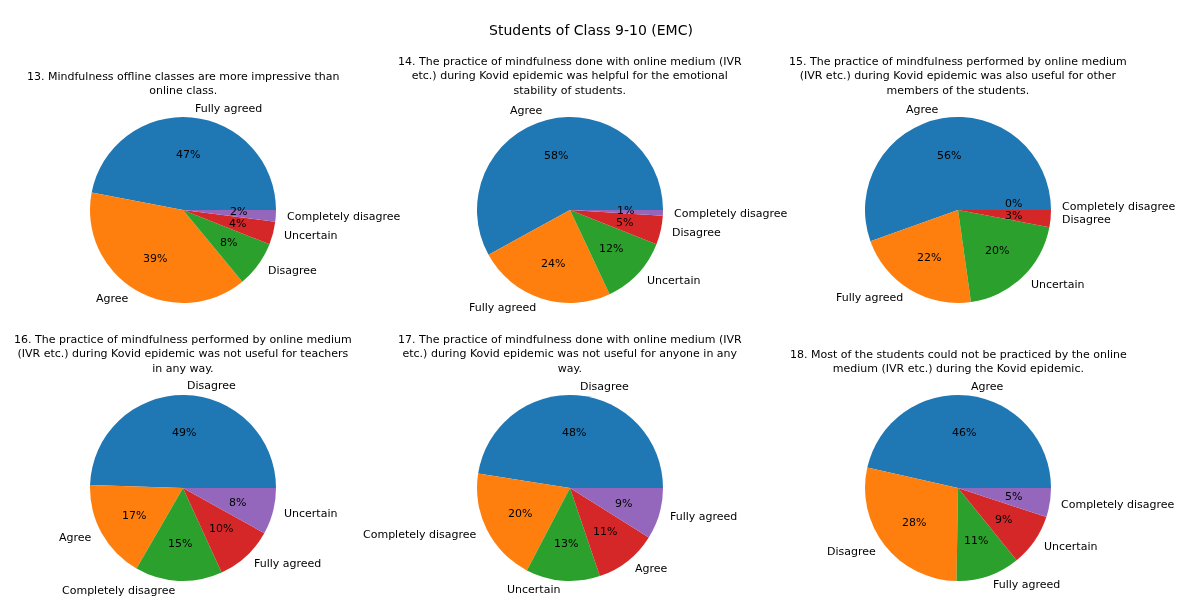  What do you see at coordinates (958, 76) in the screenshot?
I see `chart-title: 15. The practice of mindfulness performed by online medium (IVR etc.) during Kovid epidemic was also useful for other members of the students.` at bounding box center [958, 76].